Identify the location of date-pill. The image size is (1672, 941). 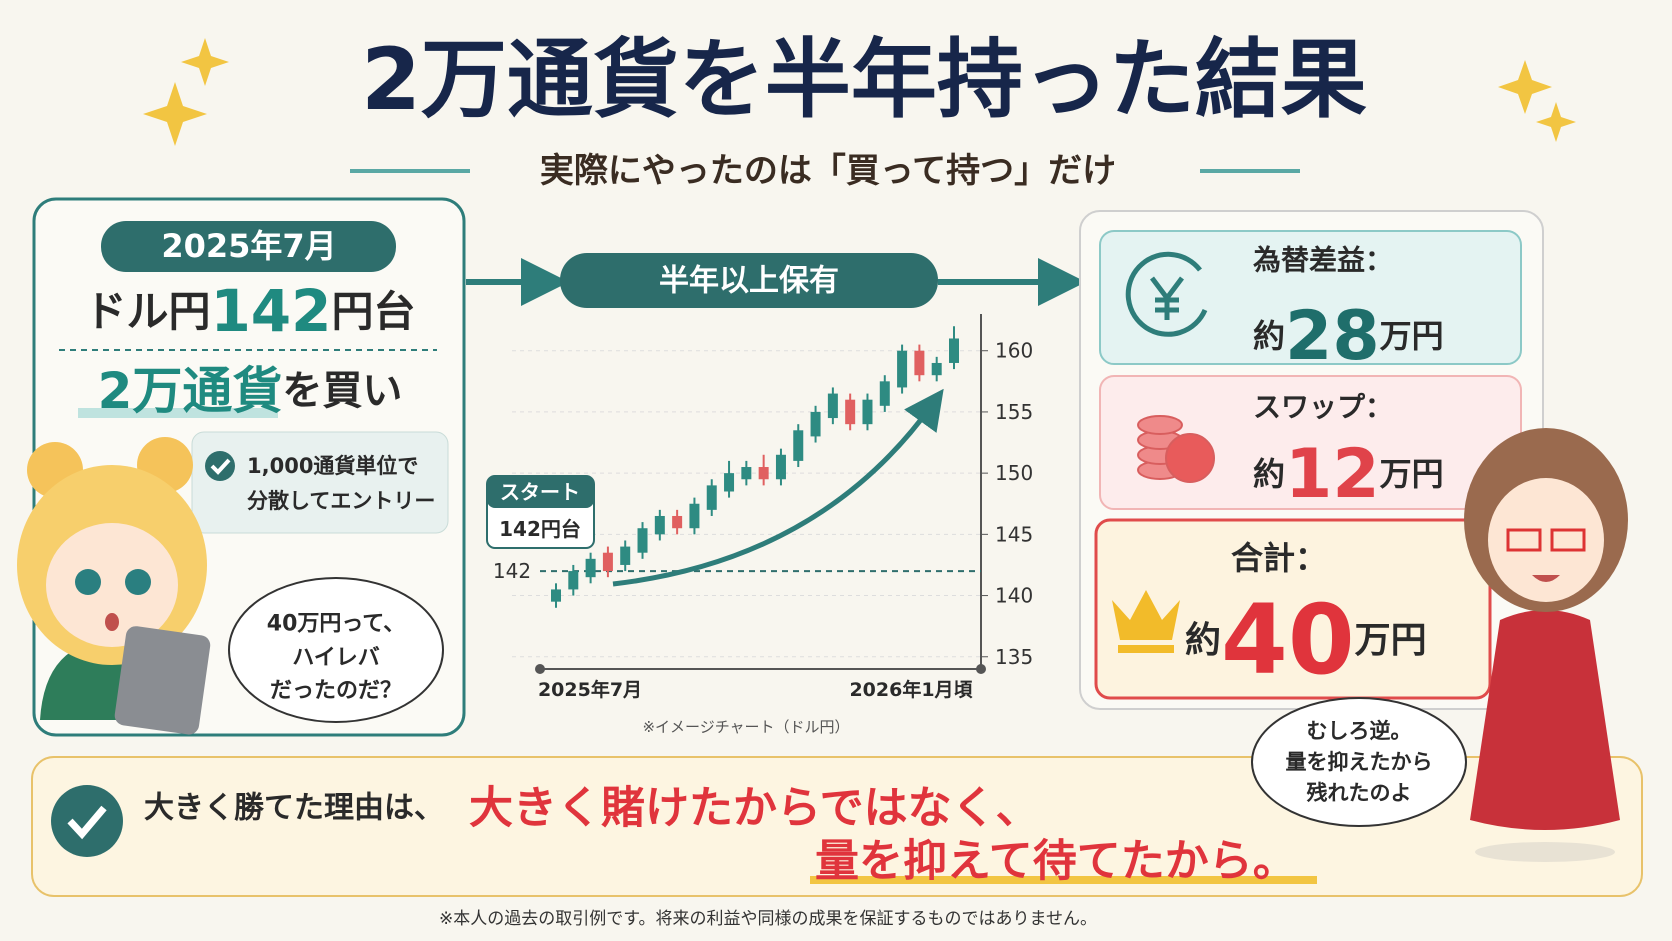
(248, 246).